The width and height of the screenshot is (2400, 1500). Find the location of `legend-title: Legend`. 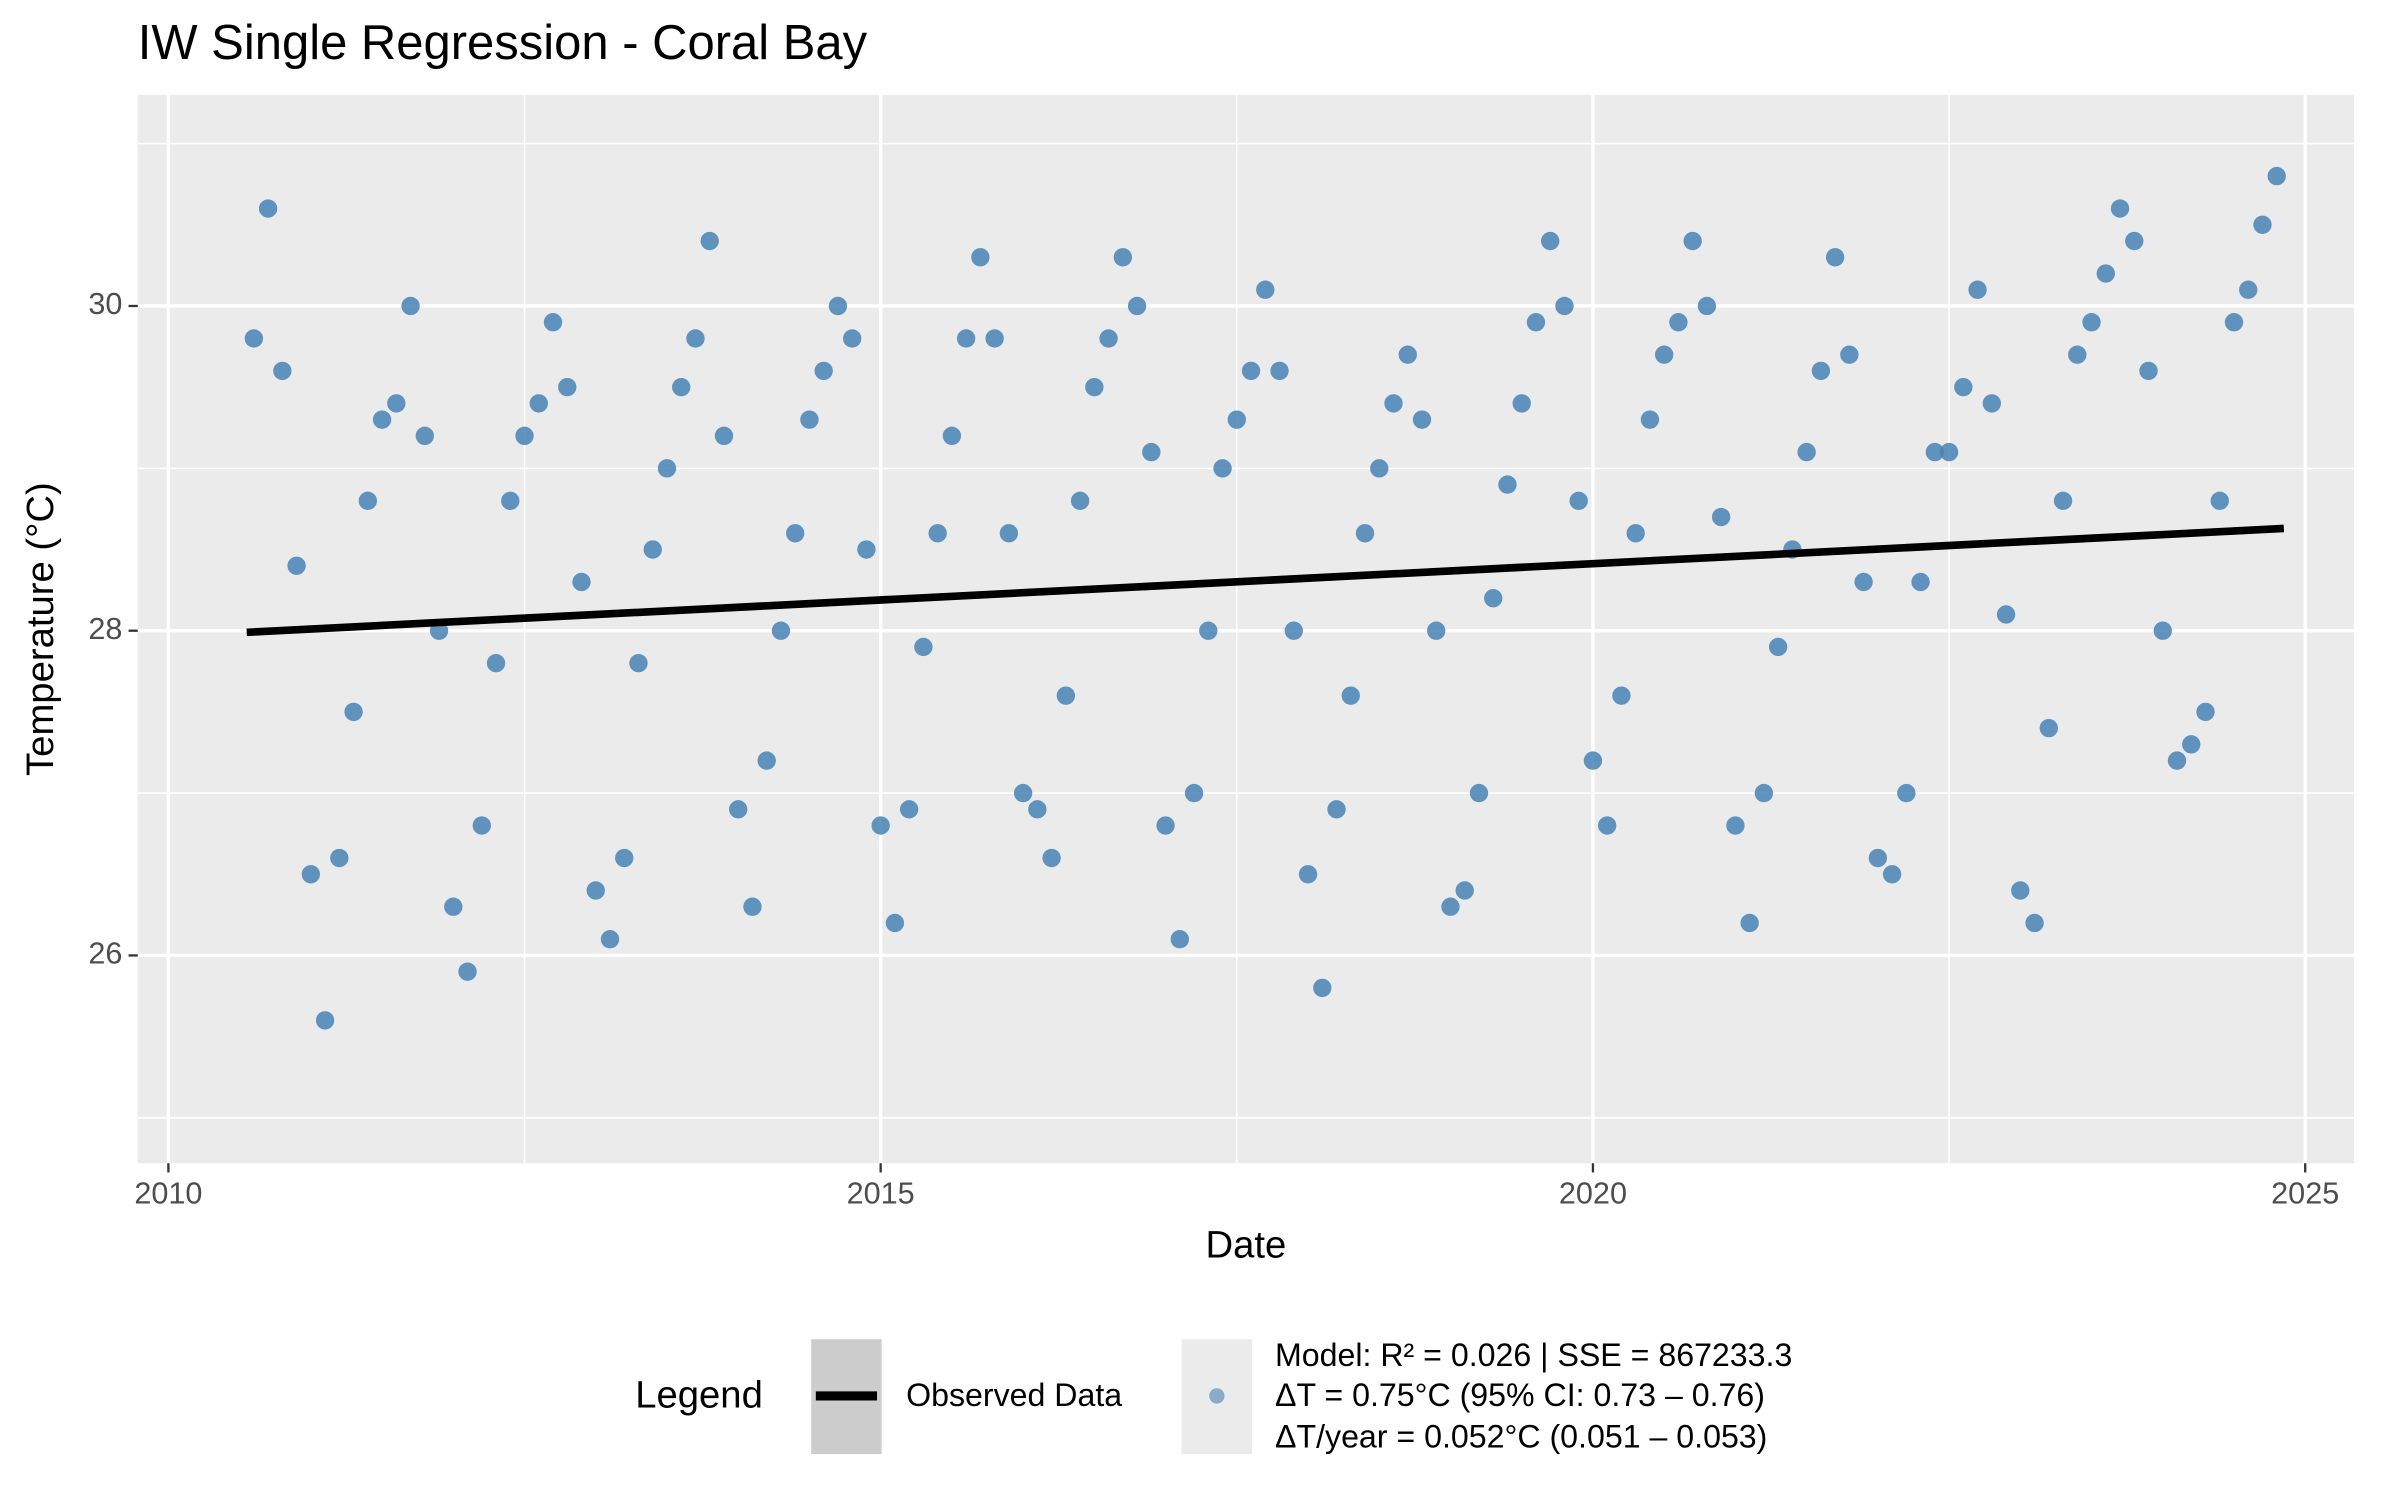

legend-title: Legend is located at coordinates (699, 1395).